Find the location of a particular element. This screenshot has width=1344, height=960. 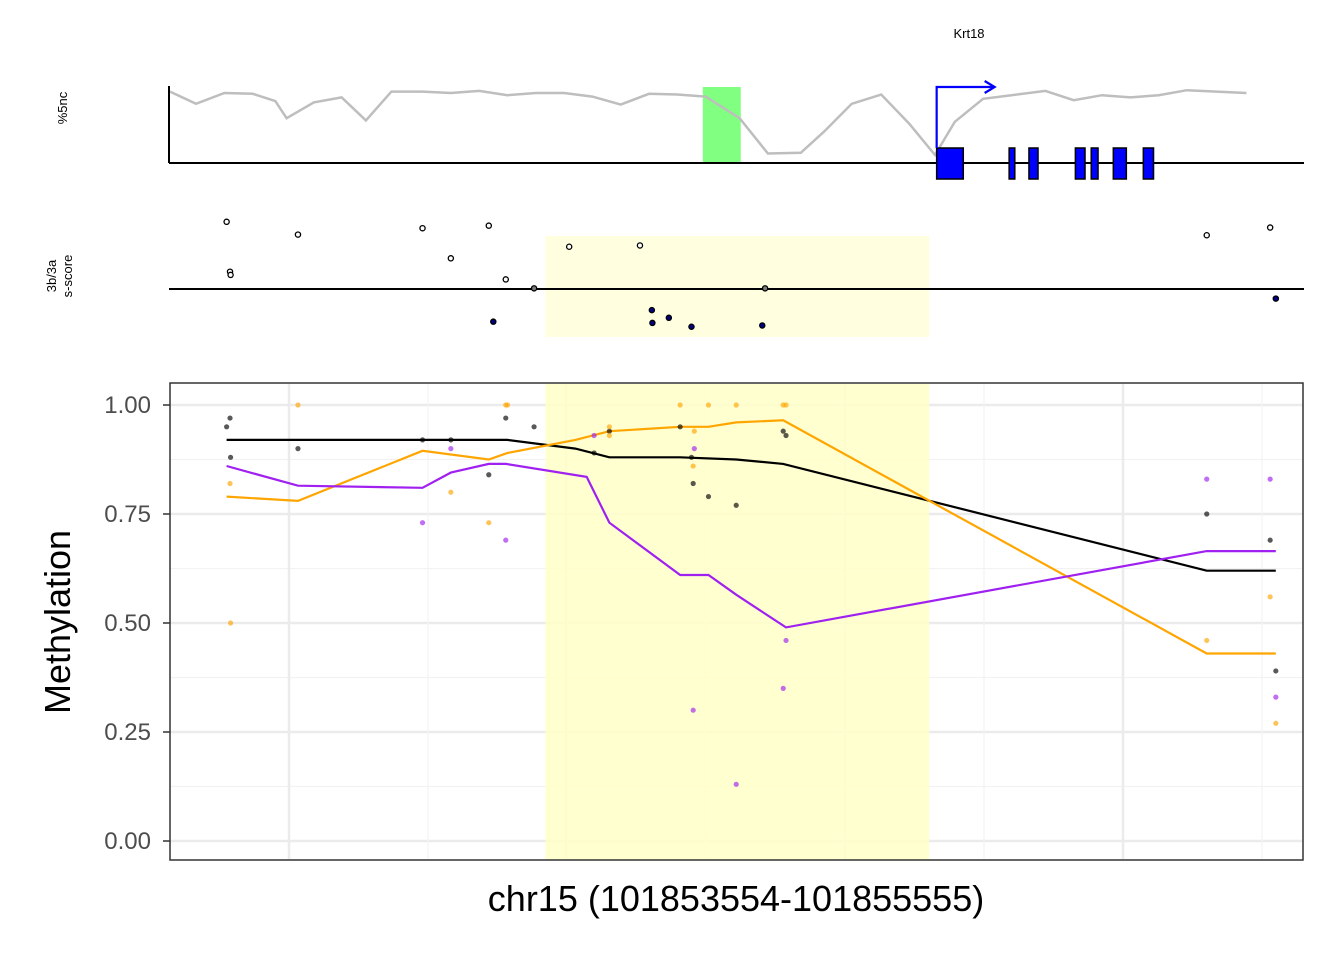

x-axis-title: chr15 (101853554-101855555) is located at coordinates (736, 898).